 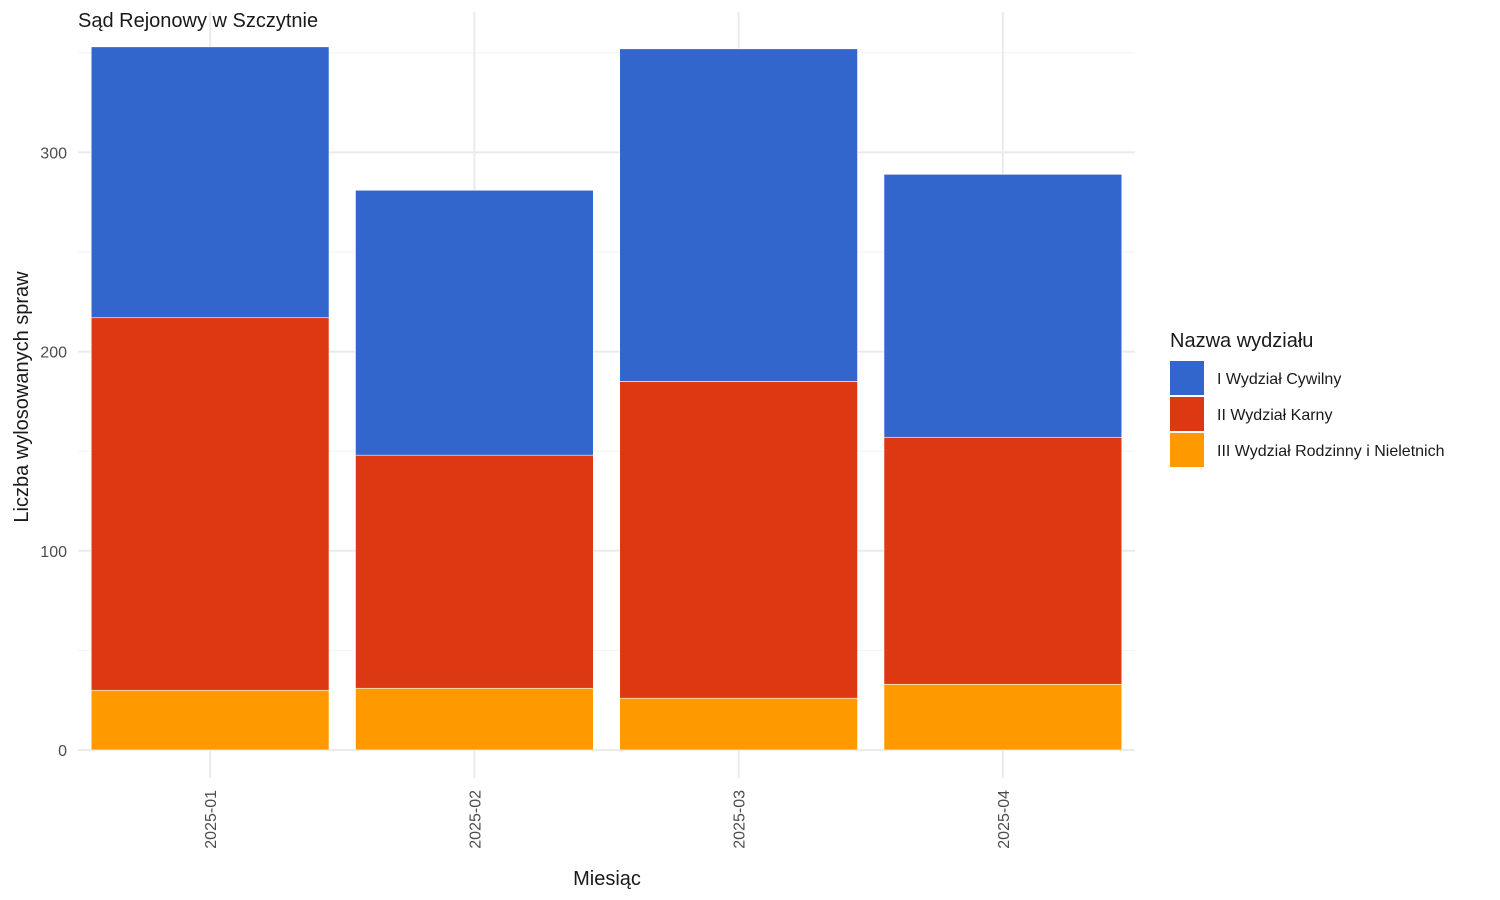 I want to click on x-axis-ticks: 2025-01 2025-02 2025-03 2025-04, so click(x=608, y=819).